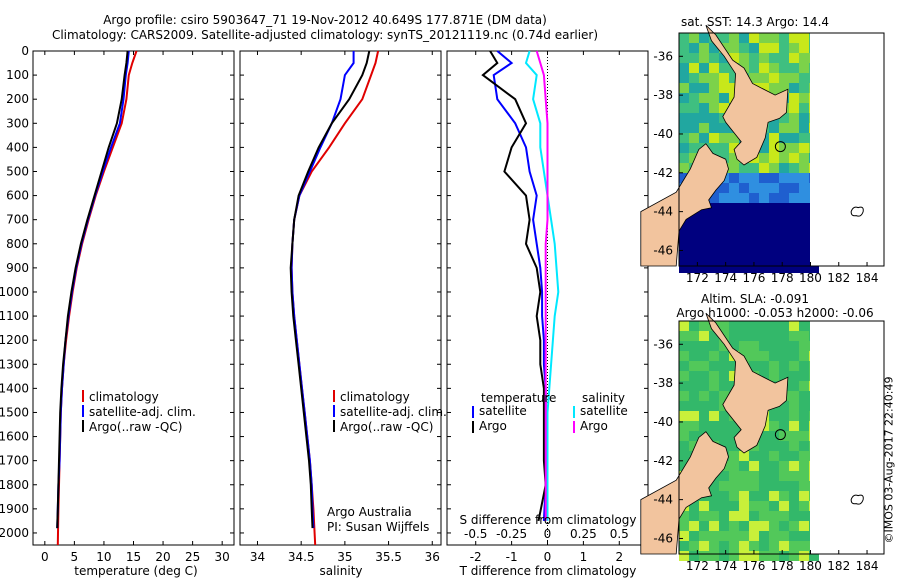 Image resolution: width=900 pixels, height=580 pixels. Describe the element at coordinates (542, 285) in the screenshot. I see `difference-series-salinity-argo` at that location.